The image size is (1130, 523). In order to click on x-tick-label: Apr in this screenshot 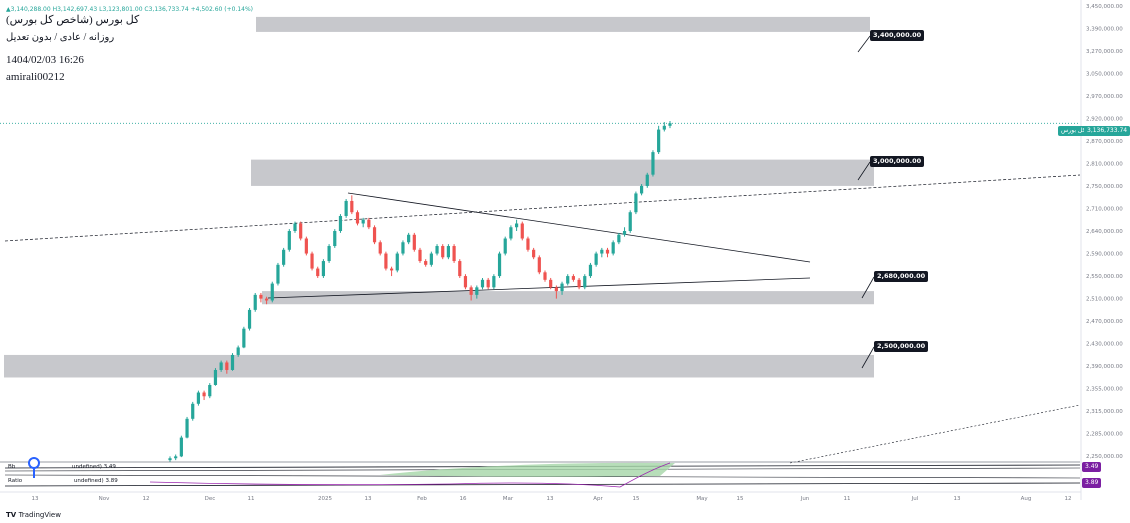, I will do `click(598, 499)`.